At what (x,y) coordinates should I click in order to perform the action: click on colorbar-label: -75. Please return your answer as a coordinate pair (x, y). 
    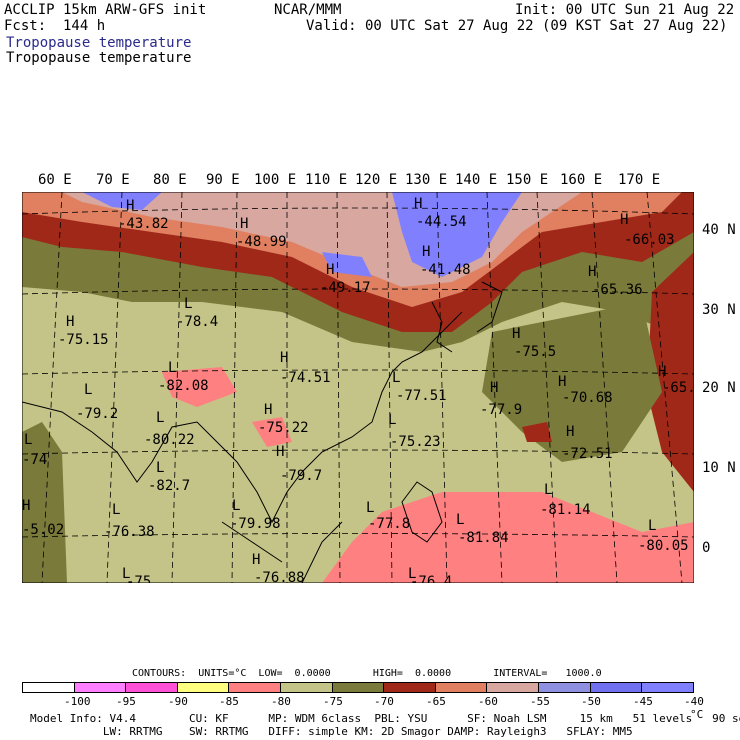
    Looking at the image, I should click on (333, 701).